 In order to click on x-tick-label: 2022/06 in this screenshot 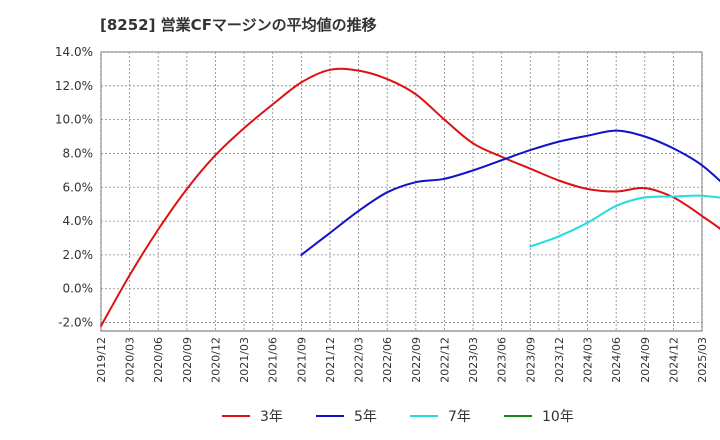, I will do `click(387, 360)`.